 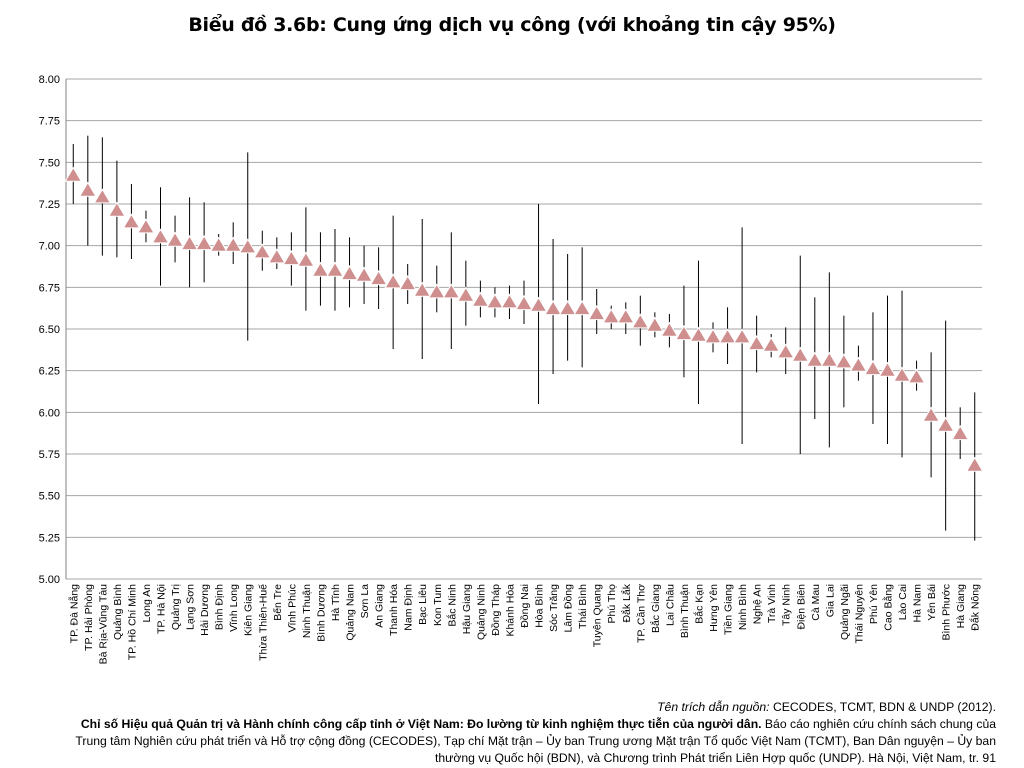 I want to click on x-tick-label: Đắk Nông, so click(x=975, y=607).